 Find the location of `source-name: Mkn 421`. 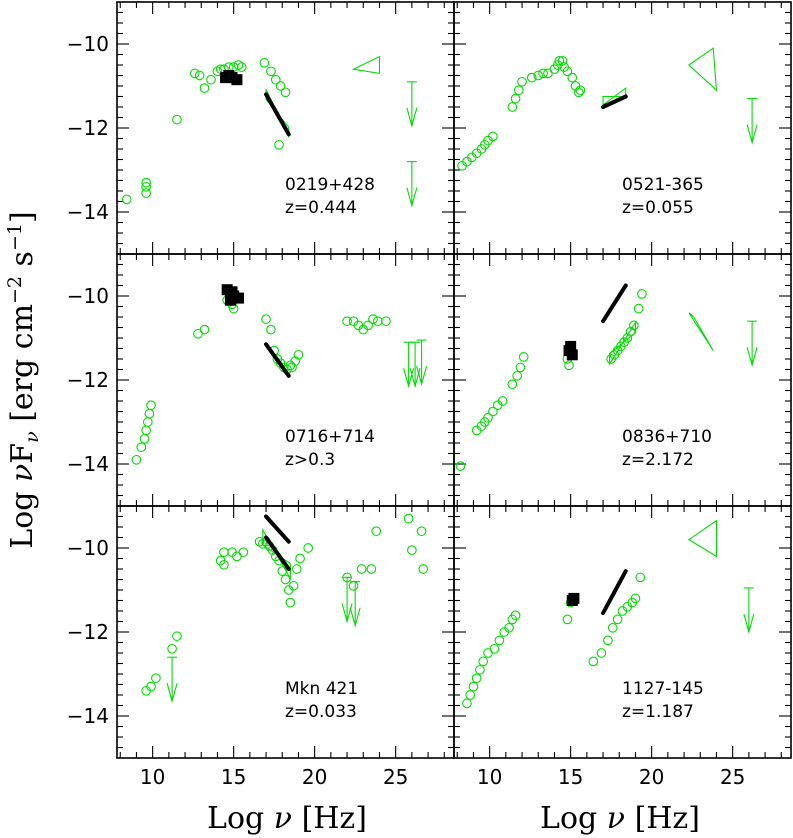

source-name: Mkn 421 is located at coordinates (321, 689).